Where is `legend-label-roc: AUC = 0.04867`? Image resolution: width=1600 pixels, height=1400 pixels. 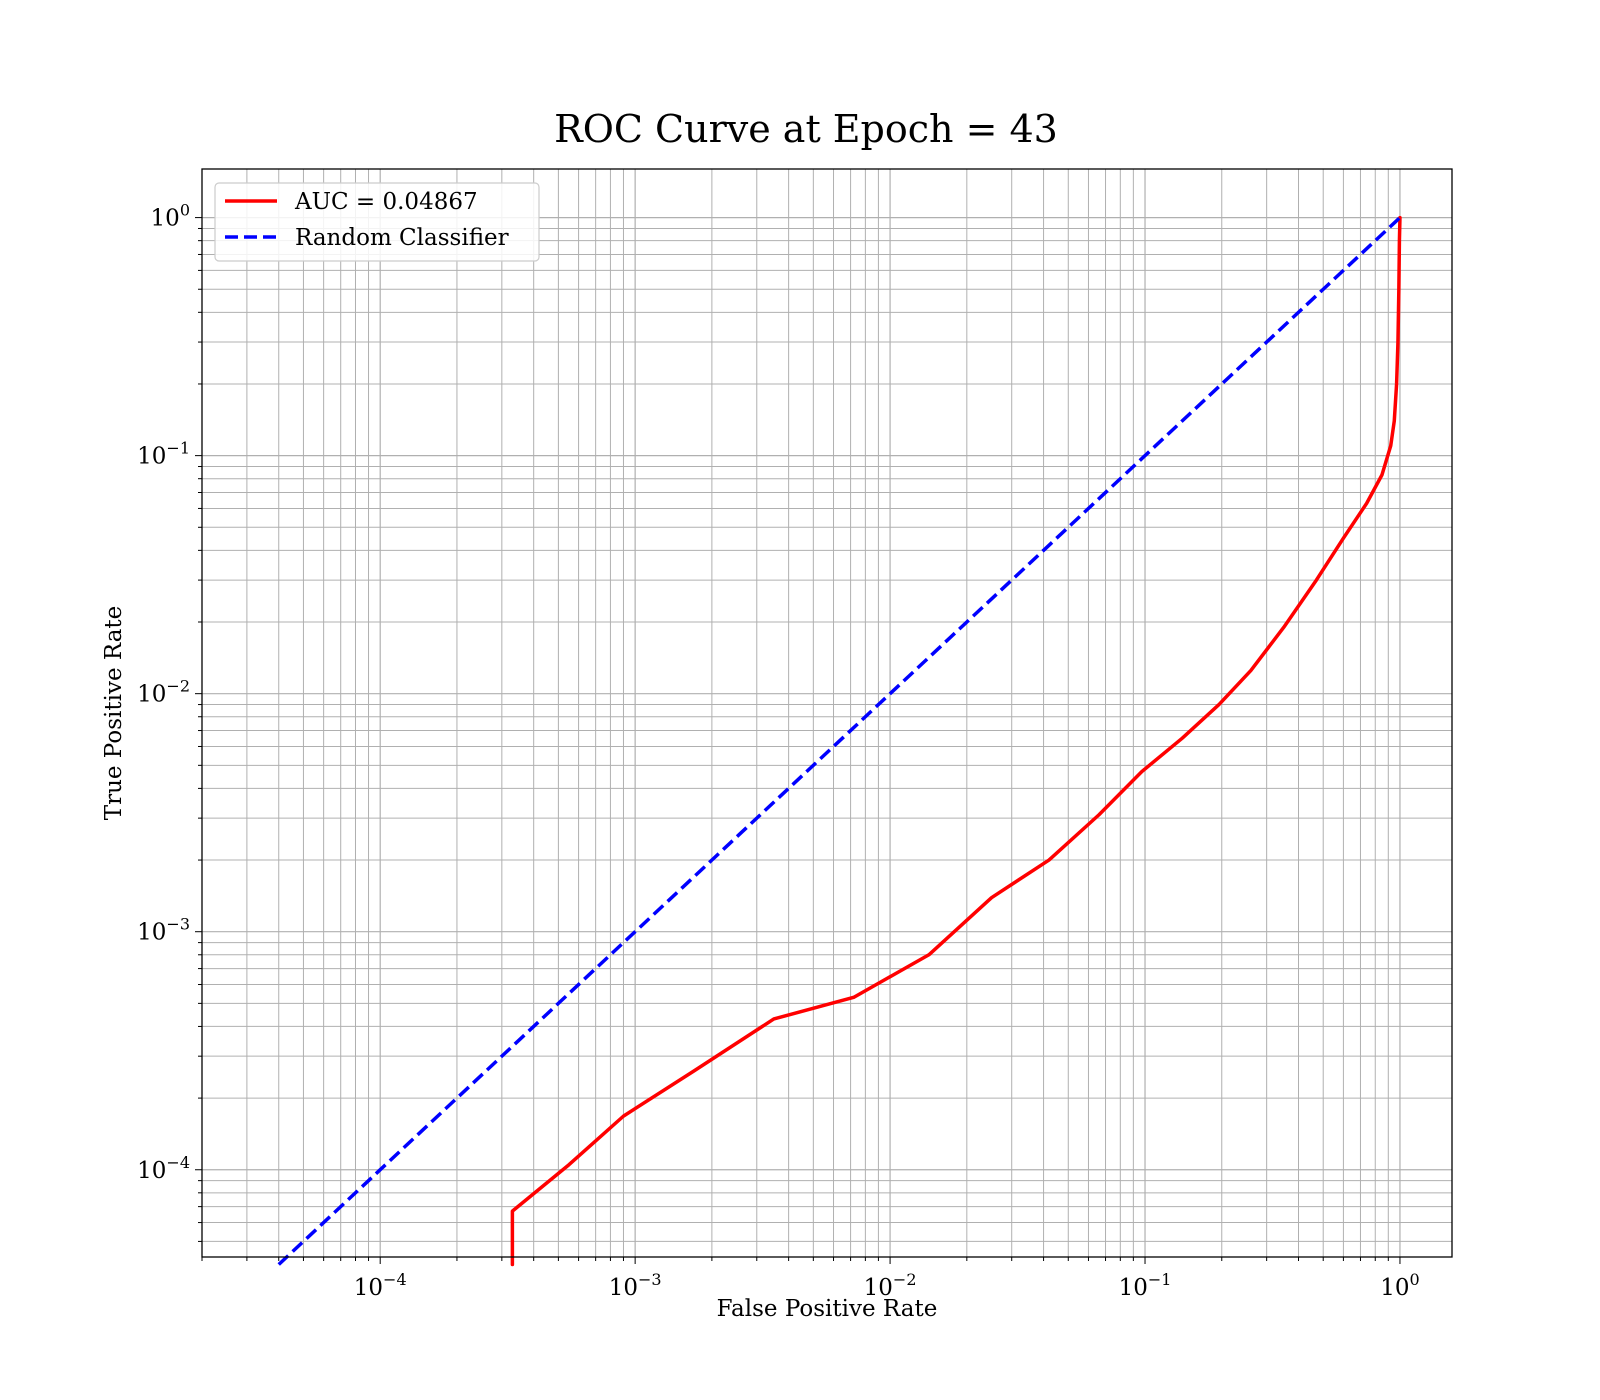
legend-label-roc: AUC = 0.04867 is located at coordinates (386, 202).